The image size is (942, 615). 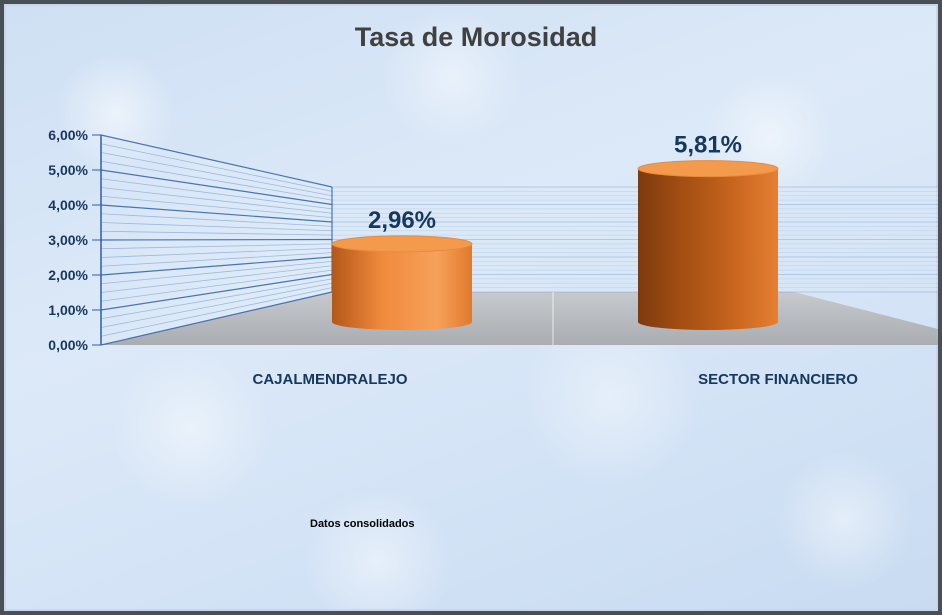 I want to click on y-tick-label: 0,00%, so click(x=68, y=345).